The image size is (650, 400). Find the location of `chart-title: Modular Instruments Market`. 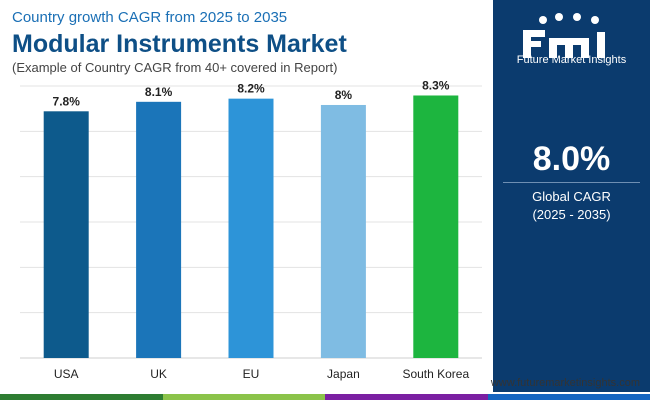

chart-title: Modular Instruments Market is located at coordinates (179, 44).